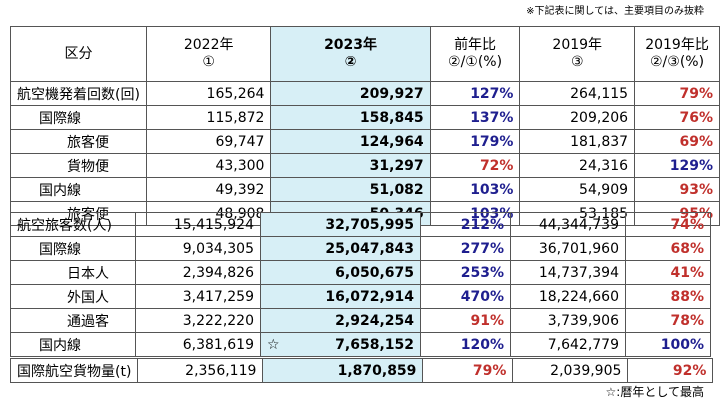  I want to click on yoy-percent: 137%, so click(475, 117).